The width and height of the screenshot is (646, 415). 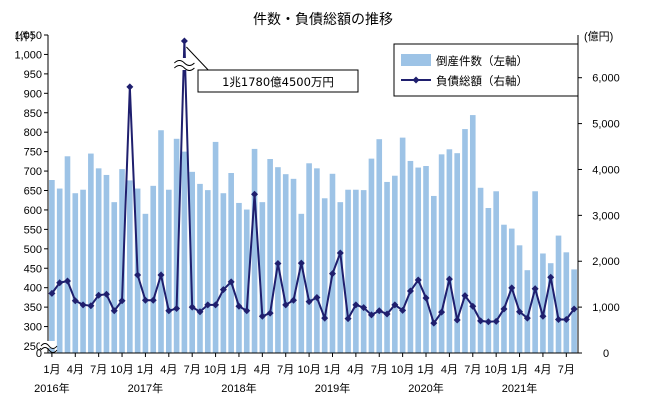 What do you see at coordinates (33, 308) in the screenshot?
I see `left-tick-label: 350` at bounding box center [33, 308].